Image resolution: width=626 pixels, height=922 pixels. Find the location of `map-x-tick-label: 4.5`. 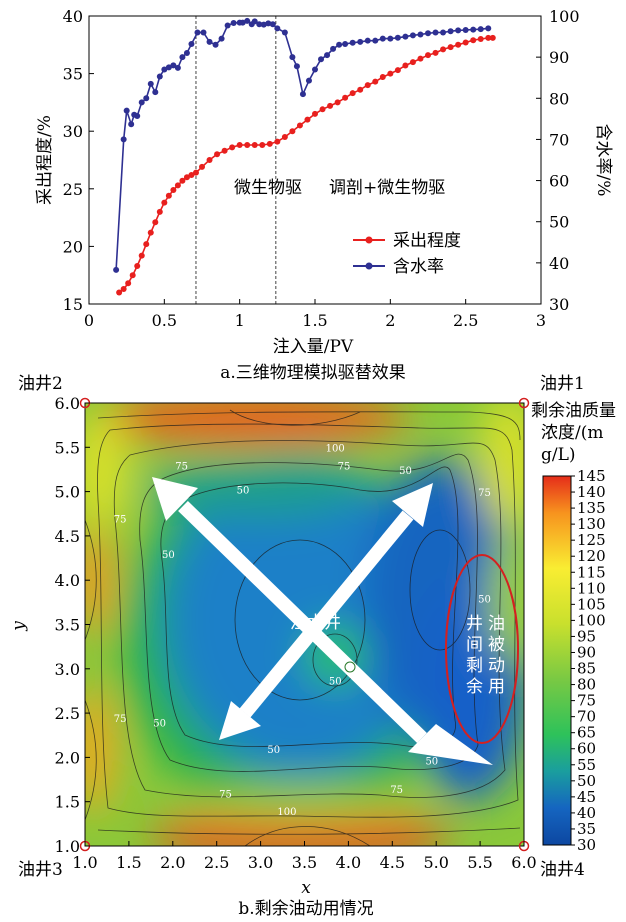

map-x-tick-label: 4.5 is located at coordinates (392, 862).